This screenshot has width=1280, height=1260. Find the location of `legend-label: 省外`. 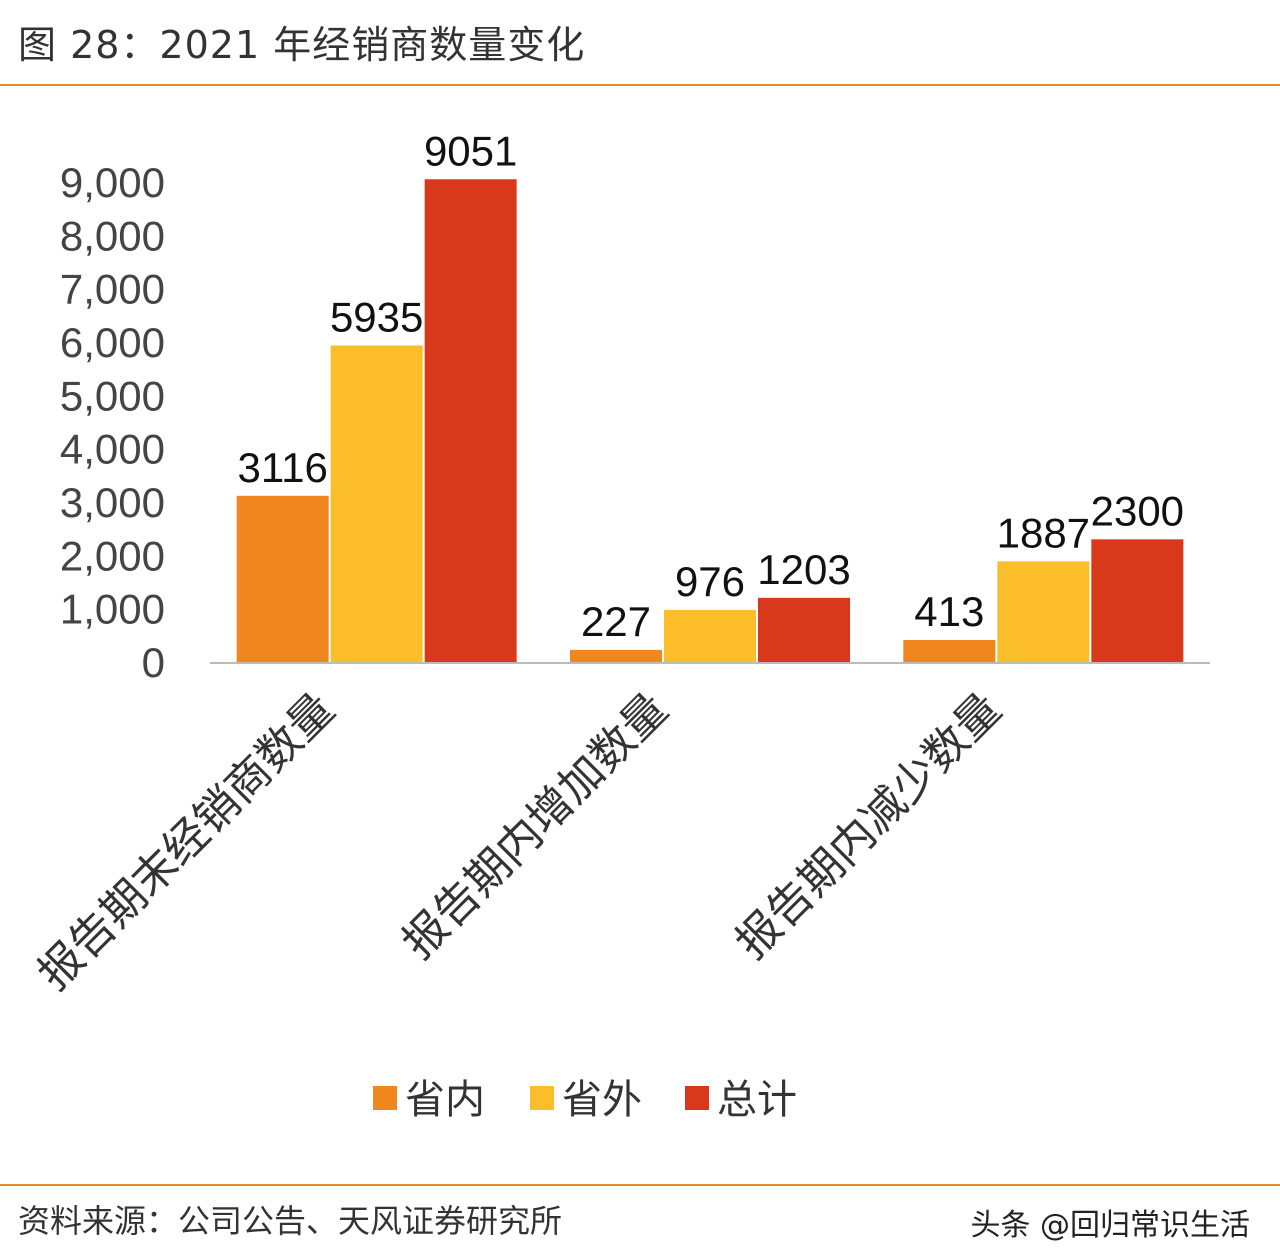

legend-label: 省外 is located at coordinates (602, 1100).